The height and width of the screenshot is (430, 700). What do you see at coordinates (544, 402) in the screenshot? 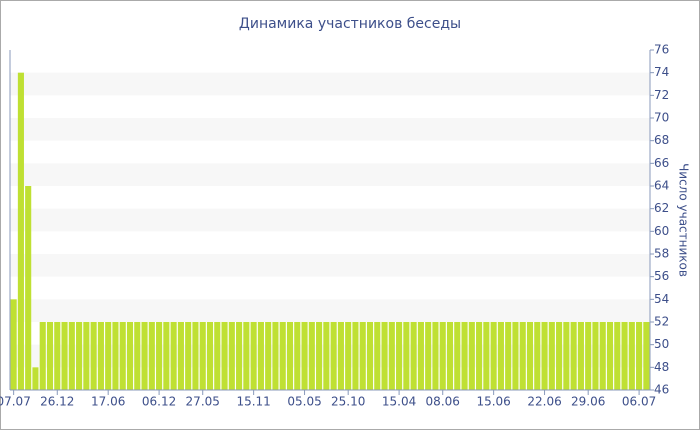
I see `x-tick-label: 22.06` at bounding box center [544, 402].